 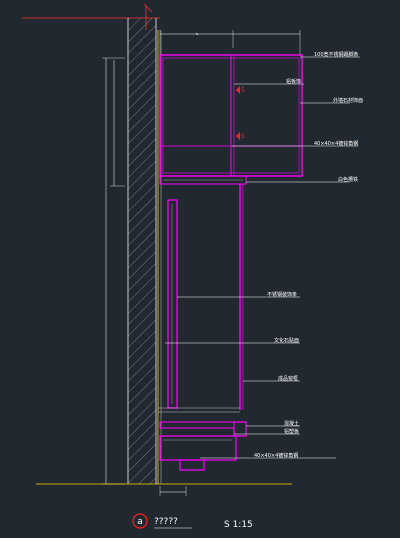 What do you see at coordinates (348, 100) in the screenshot?
I see `annotation-3: 外墙石材饰面` at bounding box center [348, 100].